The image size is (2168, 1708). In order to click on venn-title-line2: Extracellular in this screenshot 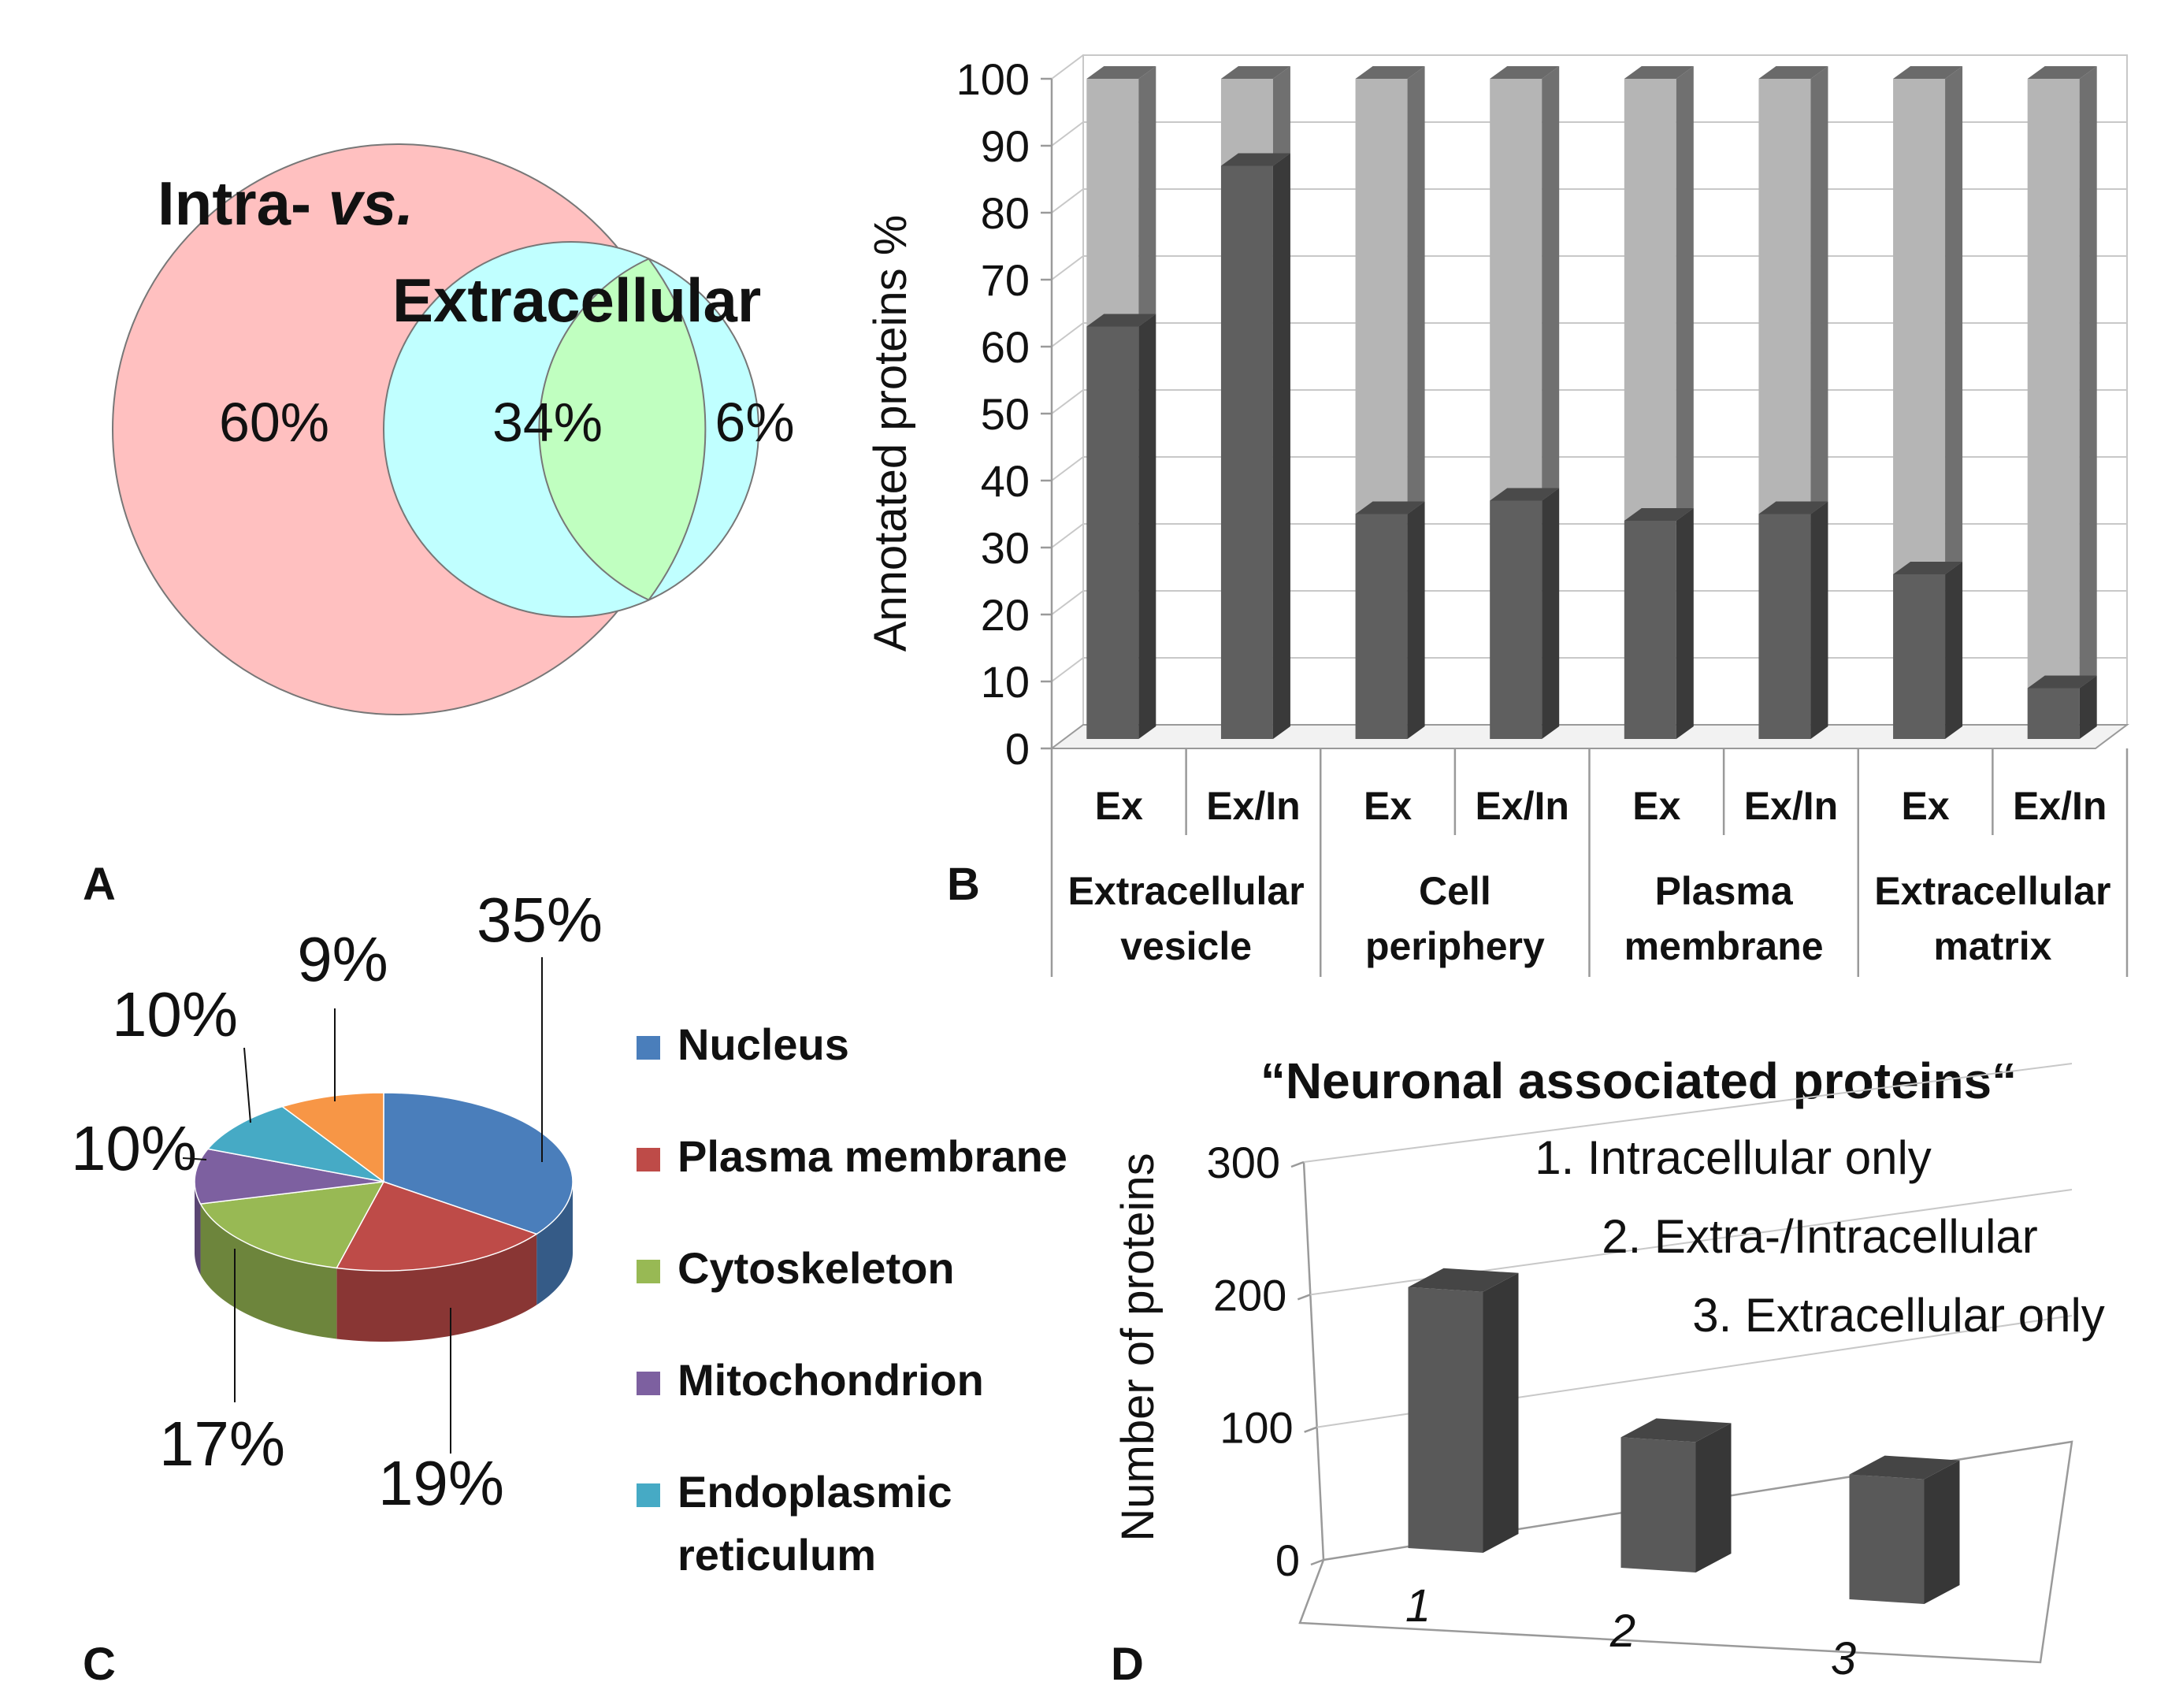, I will do `click(576, 300)`.